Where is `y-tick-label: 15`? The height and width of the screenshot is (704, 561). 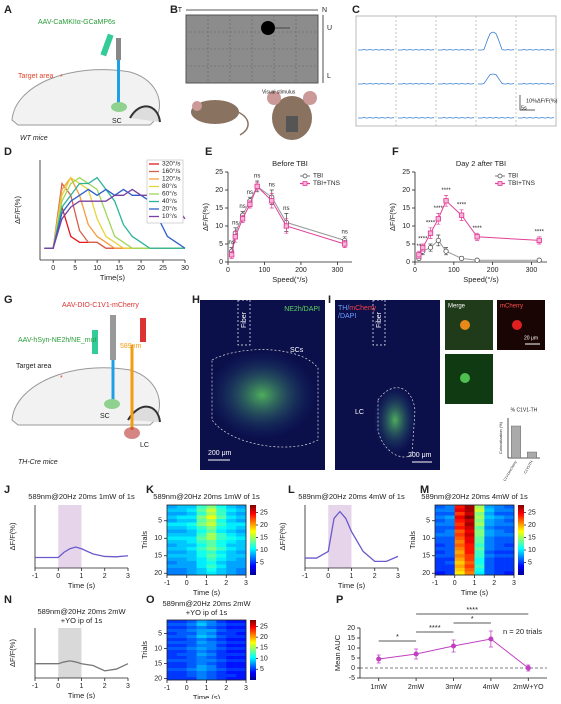 y-tick-label: 15 is located at coordinates (351, 638).